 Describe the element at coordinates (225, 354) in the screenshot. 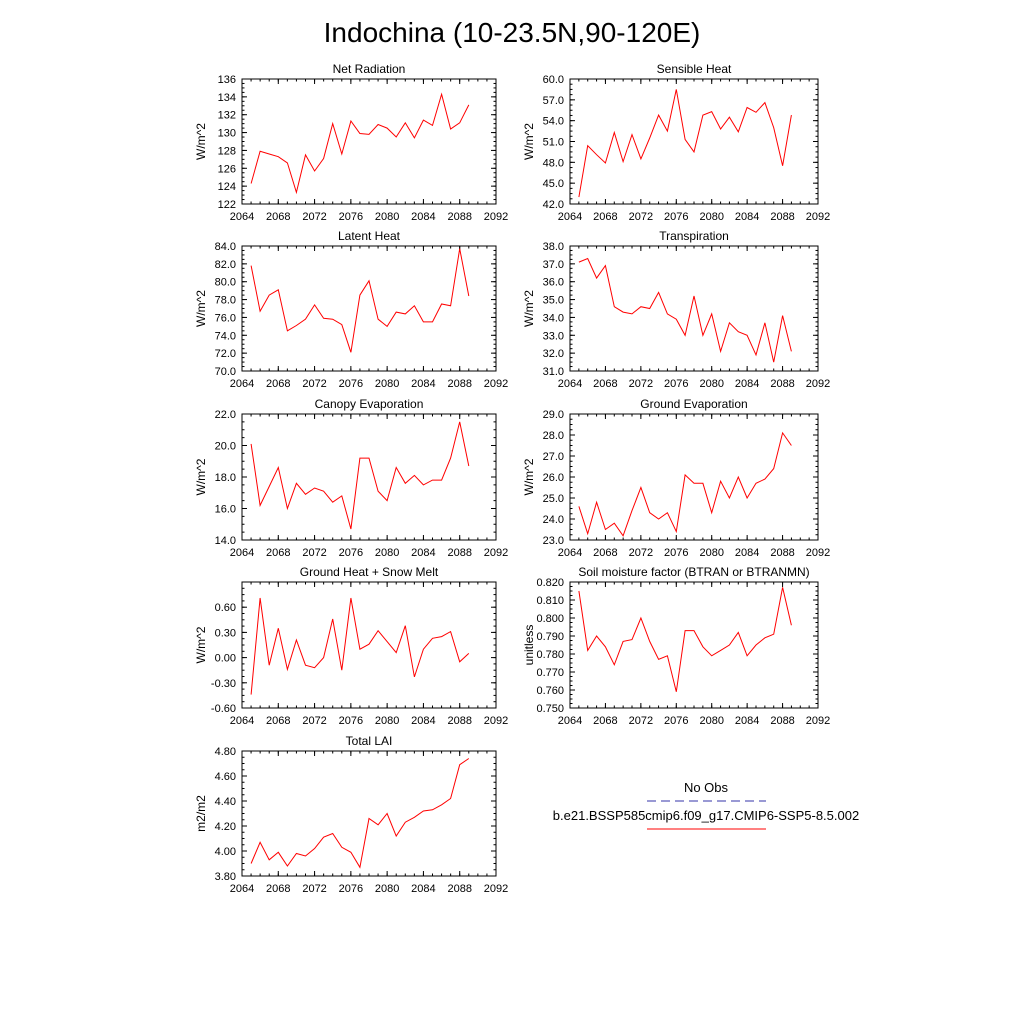

I see `y-tick-label: 72.0` at that location.